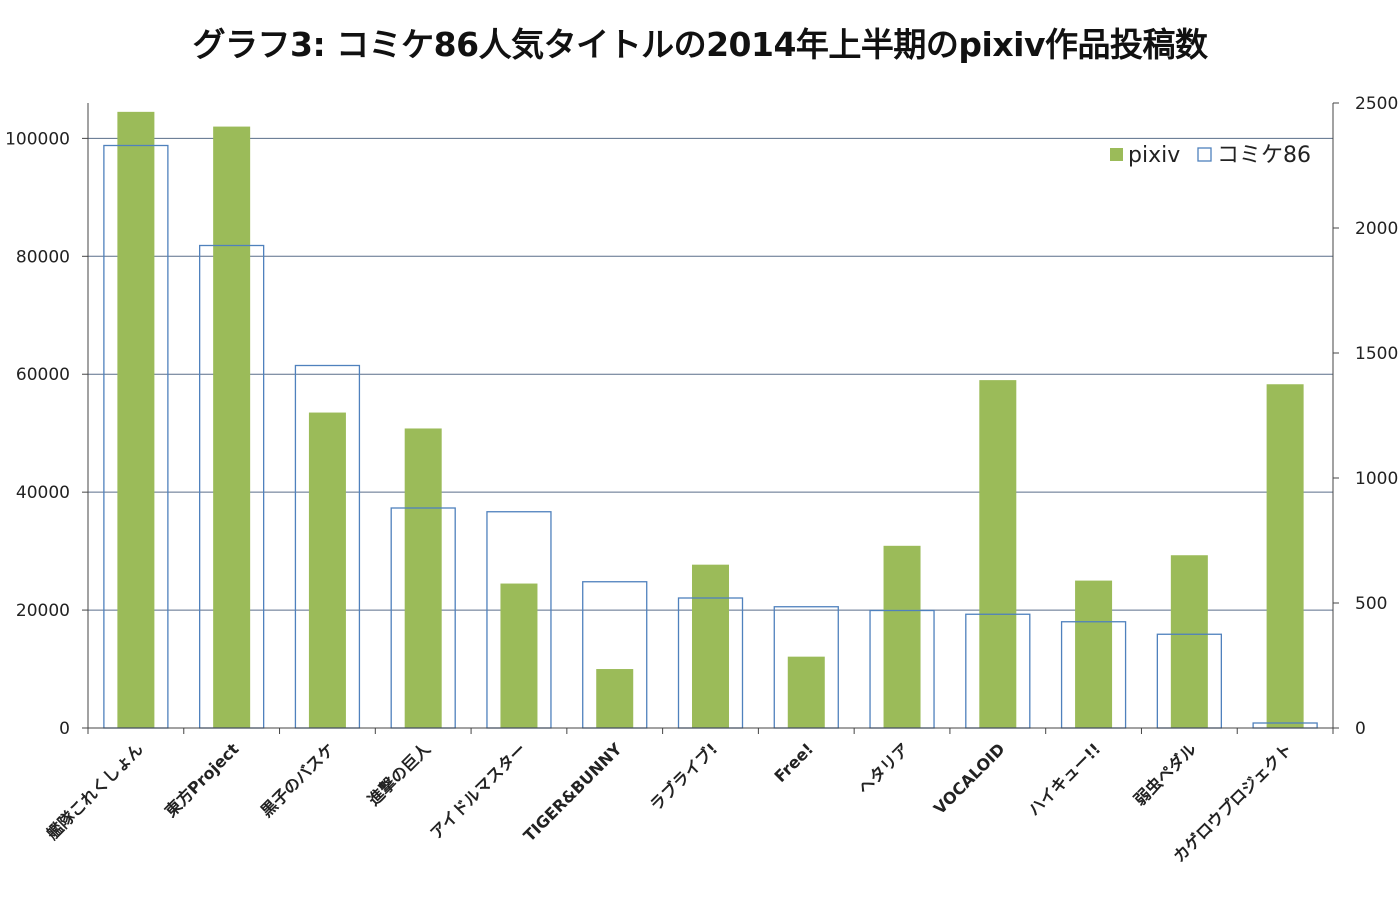 Image resolution: width=1400 pixels, height=913 pixels. What do you see at coordinates (1376, 229) in the screenshot?
I see `y-right-tick-label: 2000` at bounding box center [1376, 229].